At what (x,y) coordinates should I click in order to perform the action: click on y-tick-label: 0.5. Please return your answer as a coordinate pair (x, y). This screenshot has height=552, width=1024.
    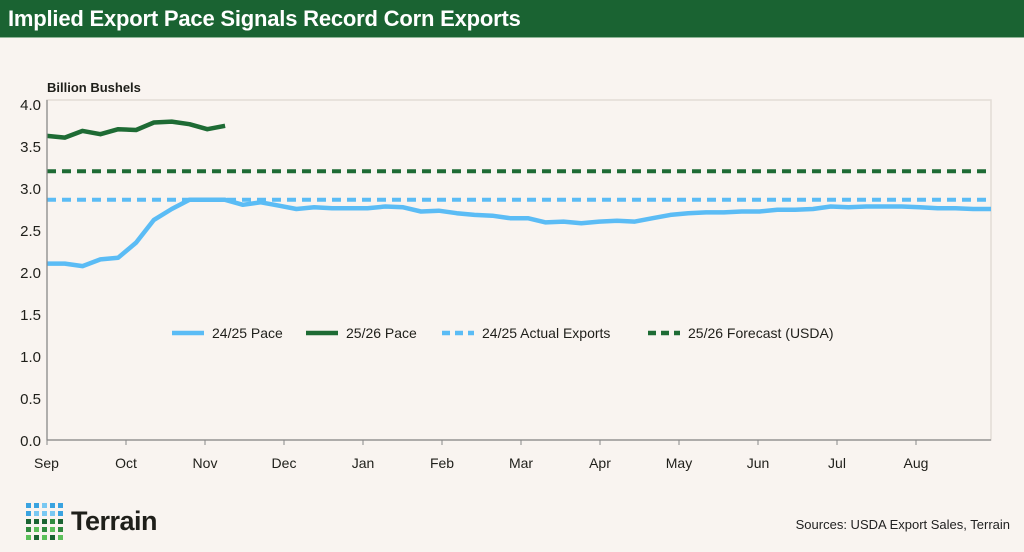
    Looking at the image, I should click on (30, 399).